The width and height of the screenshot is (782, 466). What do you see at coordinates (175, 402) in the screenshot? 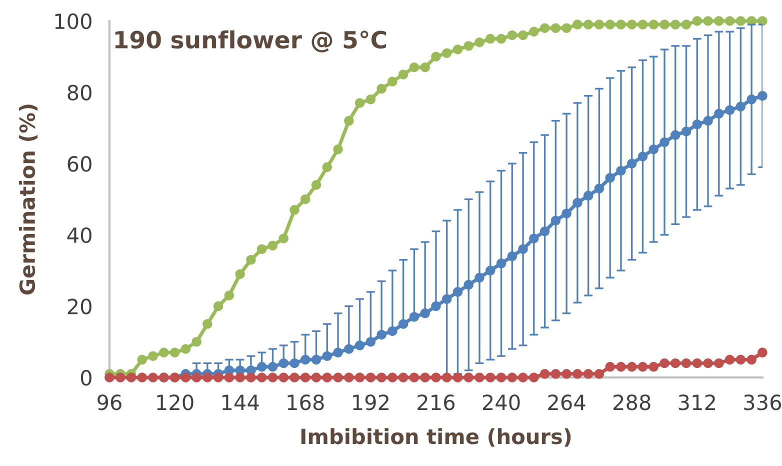
I see `x-tick-label: 120` at bounding box center [175, 402].